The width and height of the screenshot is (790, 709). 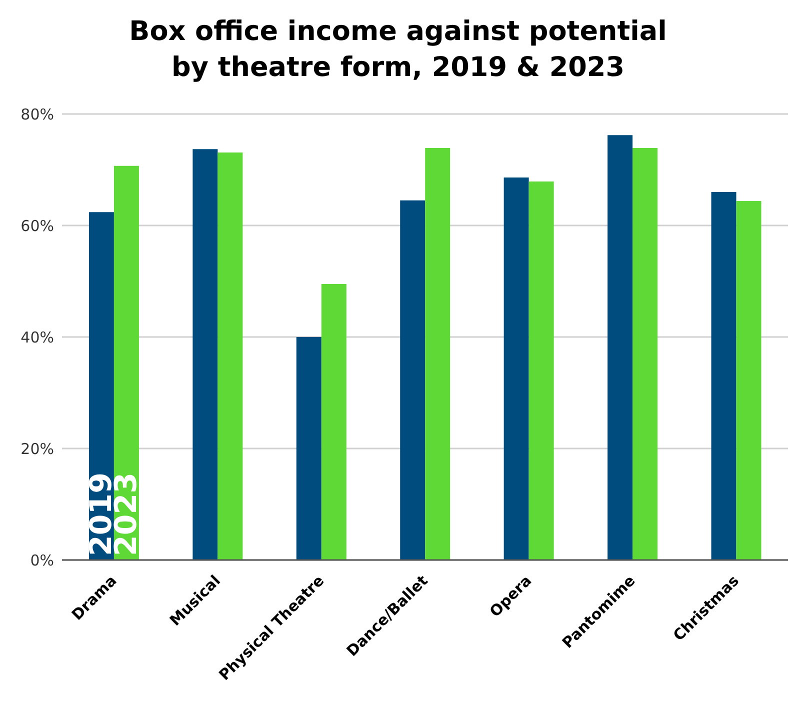 I want to click on y-tick-label: 20%, so click(x=37, y=449).